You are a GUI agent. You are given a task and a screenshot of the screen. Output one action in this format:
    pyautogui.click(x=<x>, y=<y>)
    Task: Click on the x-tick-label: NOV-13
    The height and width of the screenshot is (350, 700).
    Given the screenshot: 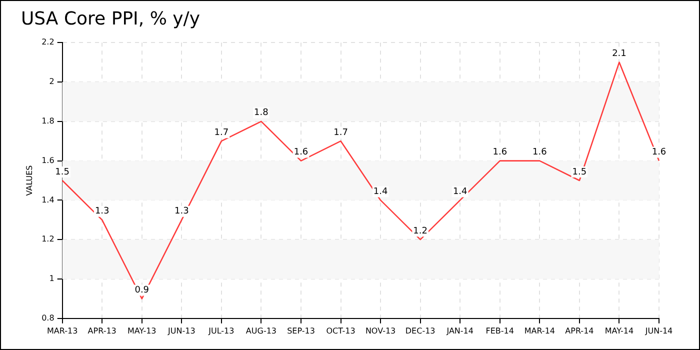 What is the action you would take?
    pyautogui.click(x=380, y=331)
    